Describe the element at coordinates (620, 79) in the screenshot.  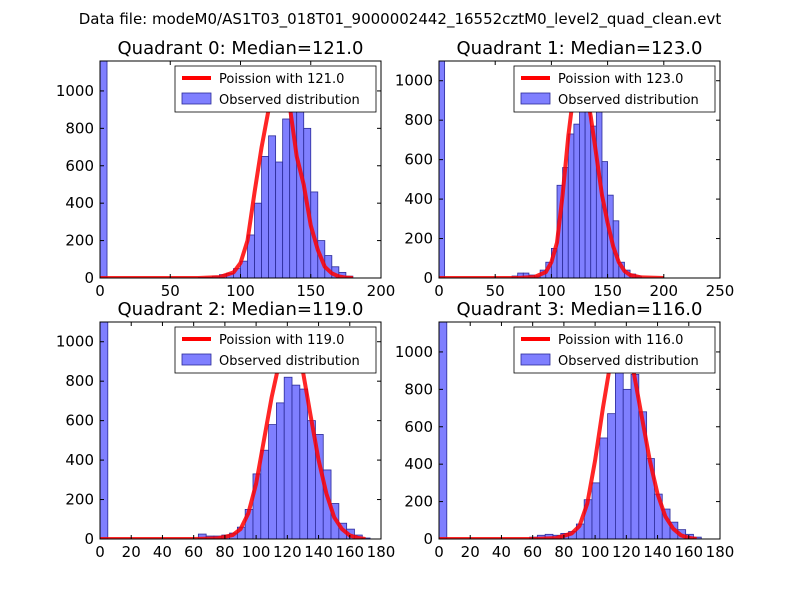
I see `legend-curve-label: Poission with 123.0` at that location.